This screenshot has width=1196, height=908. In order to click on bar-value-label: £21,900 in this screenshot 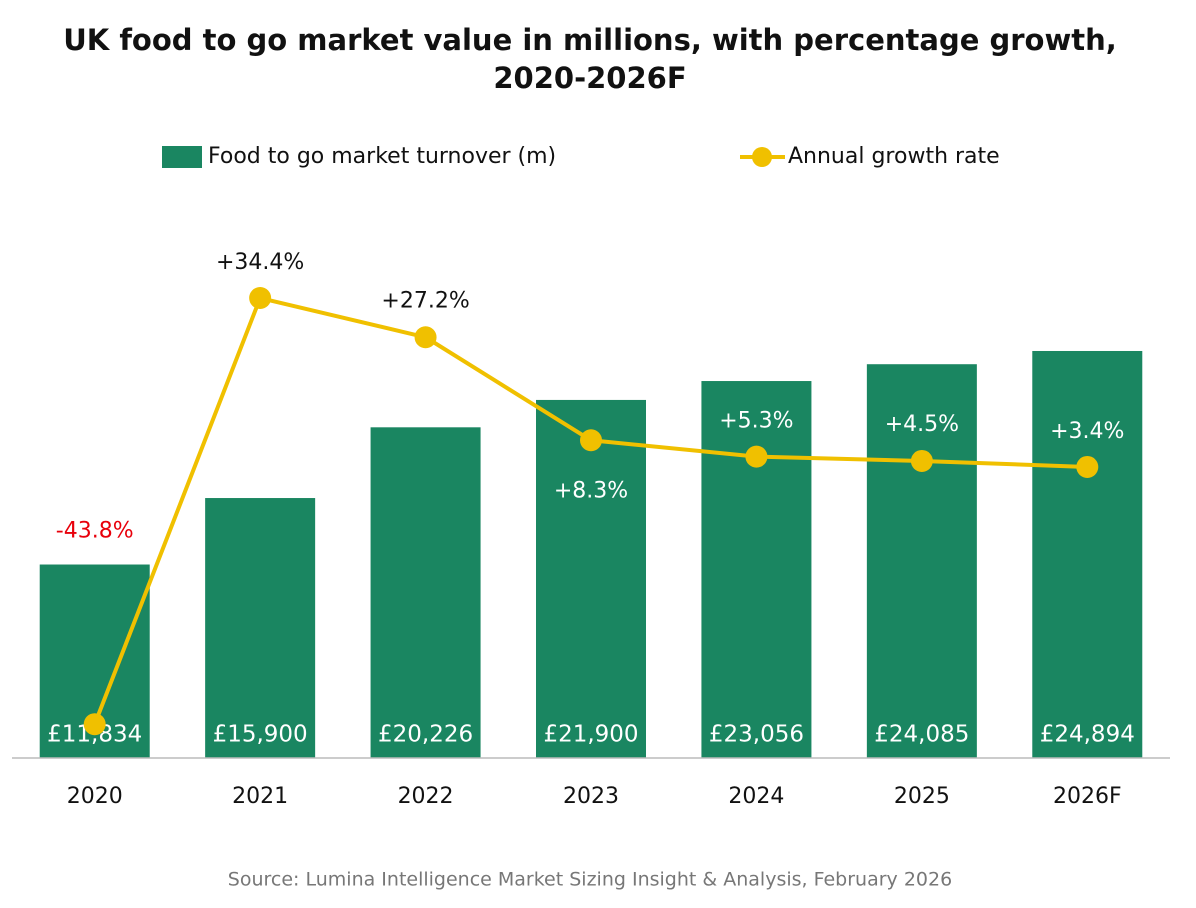, I will do `click(590, 735)`.